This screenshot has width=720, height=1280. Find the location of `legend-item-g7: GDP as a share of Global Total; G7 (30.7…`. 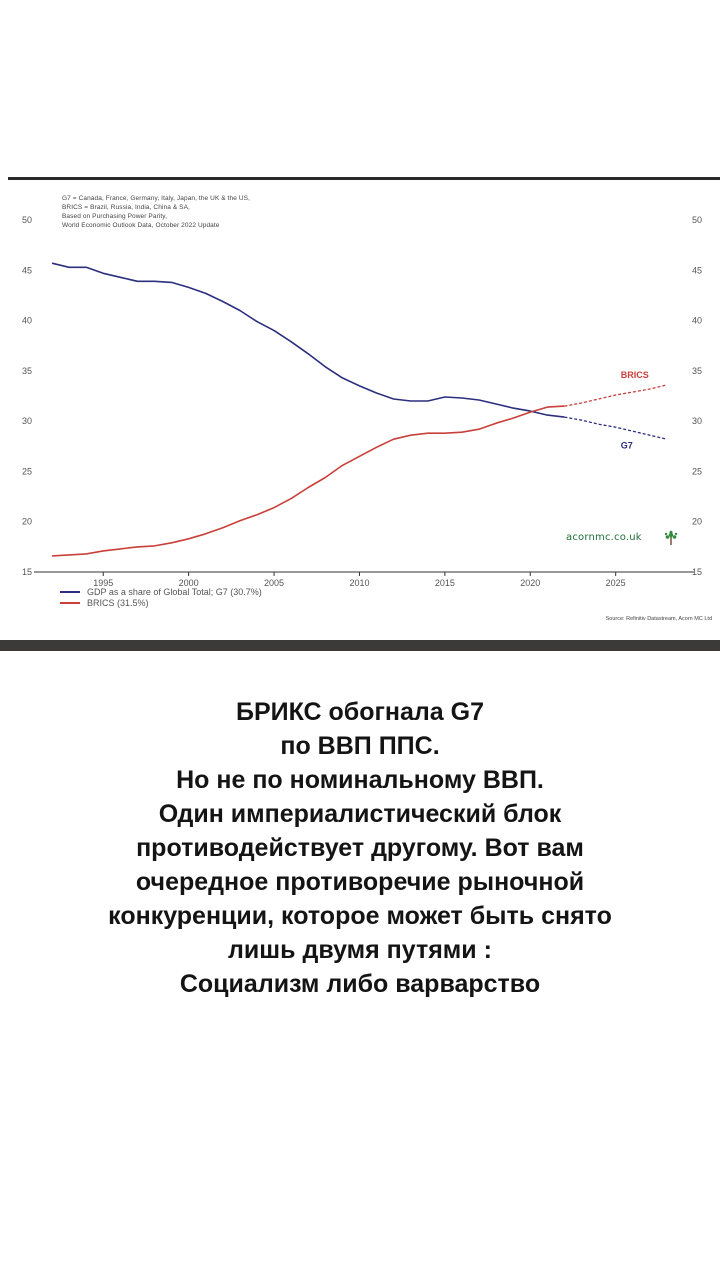

legend-item-g7: GDP as a share of Global Total; G7 (30.7… is located at coordinates (161, 592).